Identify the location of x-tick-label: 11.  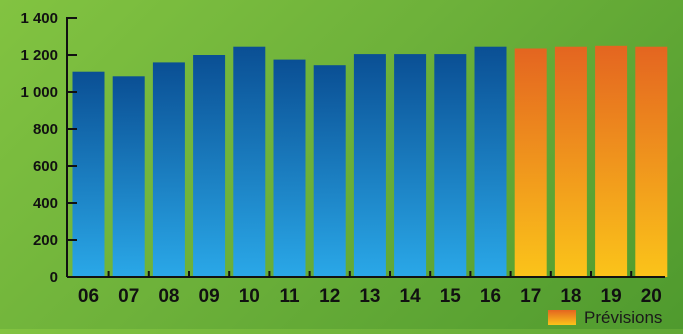
(289, 296).